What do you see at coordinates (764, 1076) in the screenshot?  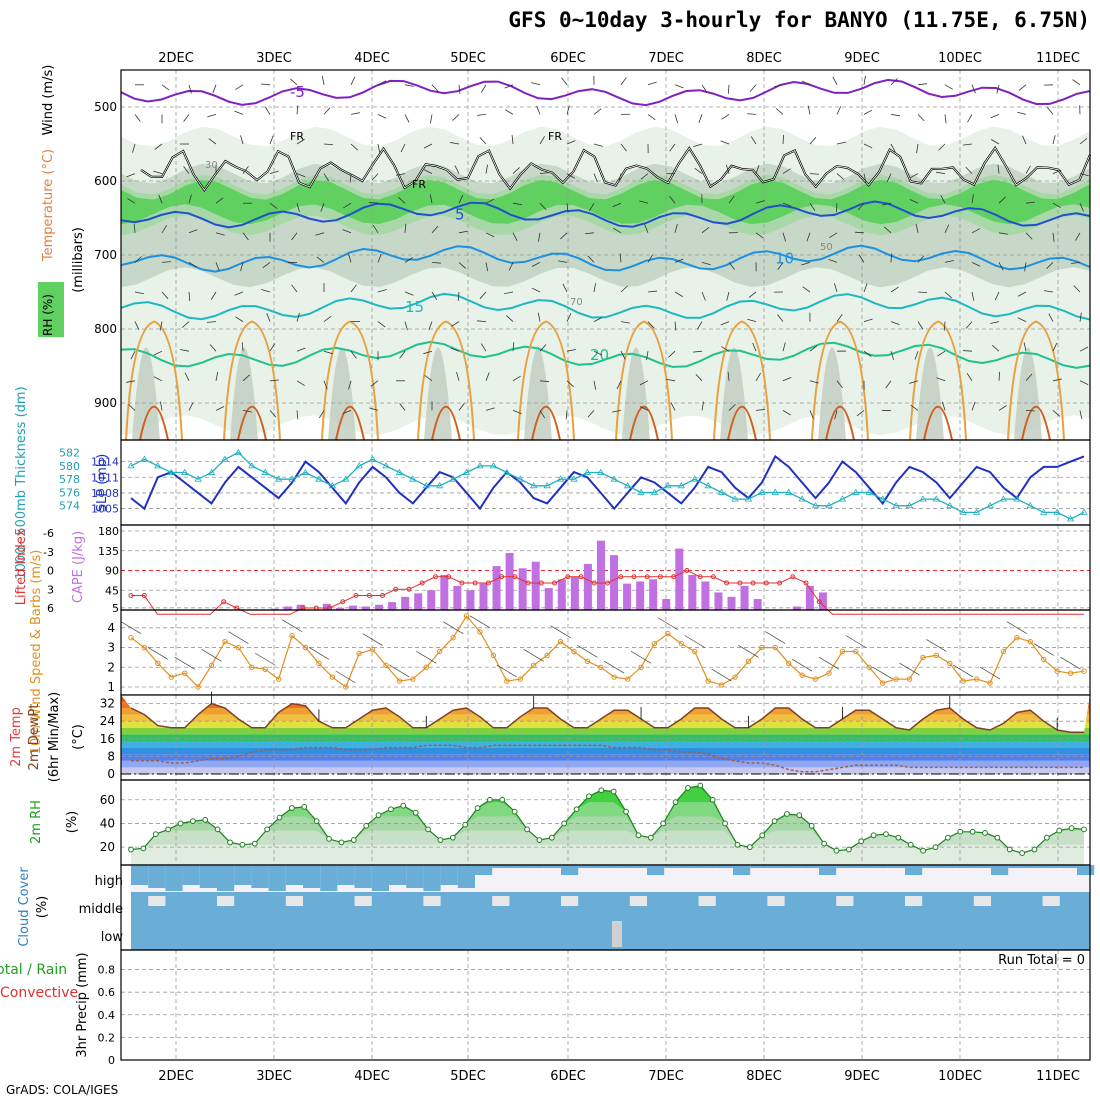 I see `x-tick-label-bottom: 8DEC` at bounding box center [764, 1076].